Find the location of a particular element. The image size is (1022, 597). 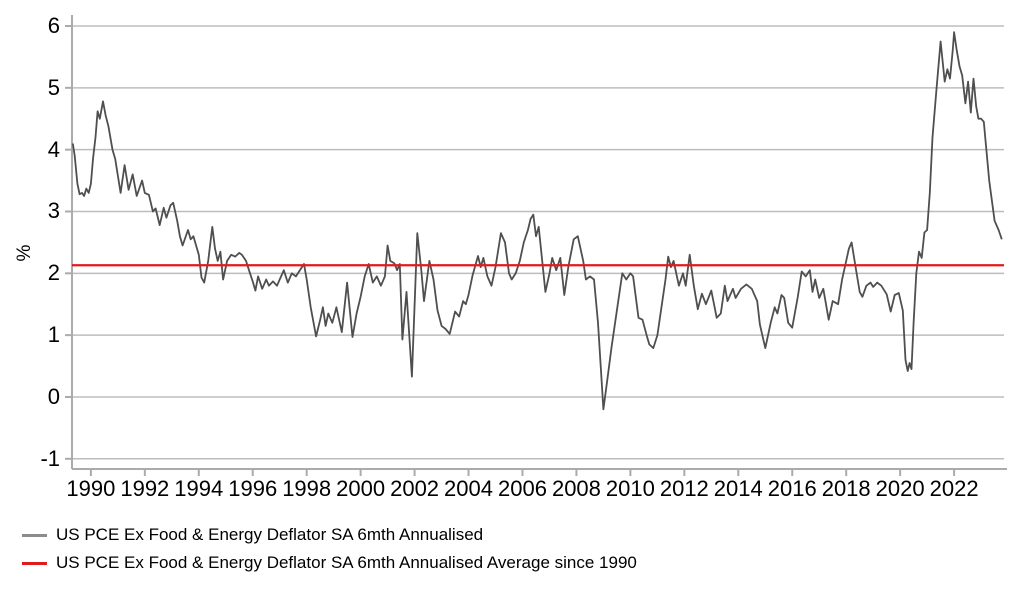

x-tick-label-2016: 2016 is located at coordinates (792, 488).